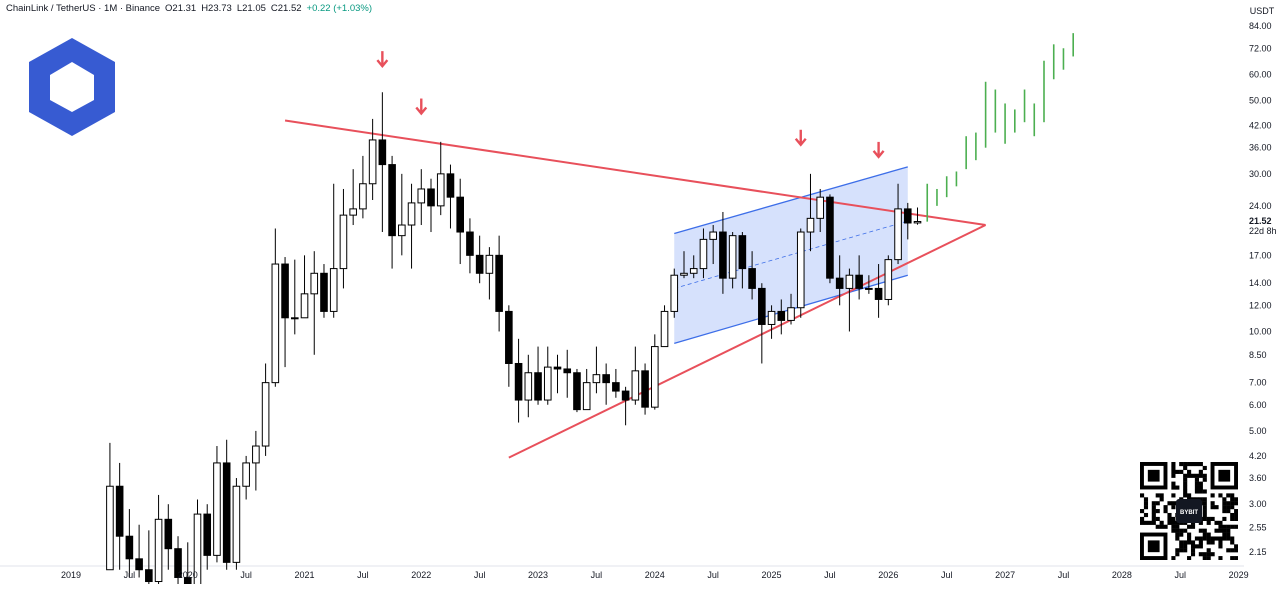 The image size is (1280, 589). I want to click on time-tick-label: 2028, so click(1122, 575).